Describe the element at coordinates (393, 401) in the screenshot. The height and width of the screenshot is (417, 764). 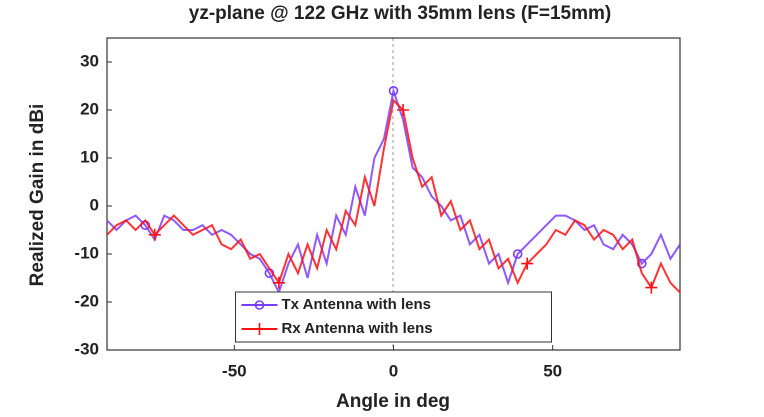
I see `x-axis-label: Angle in deg` at that location.